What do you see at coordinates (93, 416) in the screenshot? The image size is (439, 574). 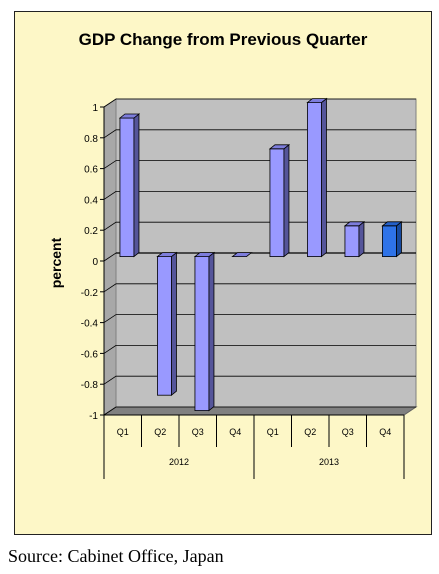 I see `y-tick-label: -1` at bounding box center [93, 416].